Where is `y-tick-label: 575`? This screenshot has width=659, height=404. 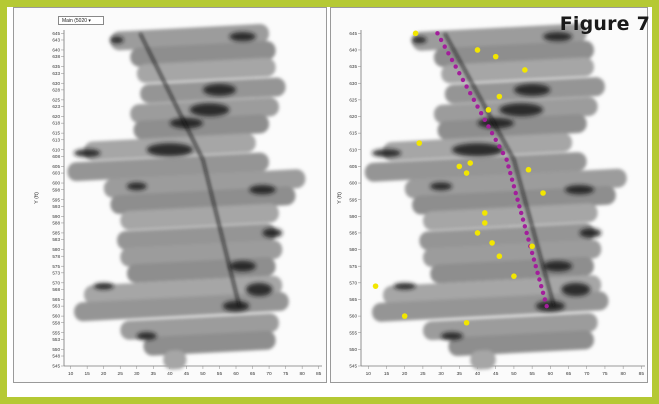 y-tick-label: 575 is located at coordinates (353, 266).